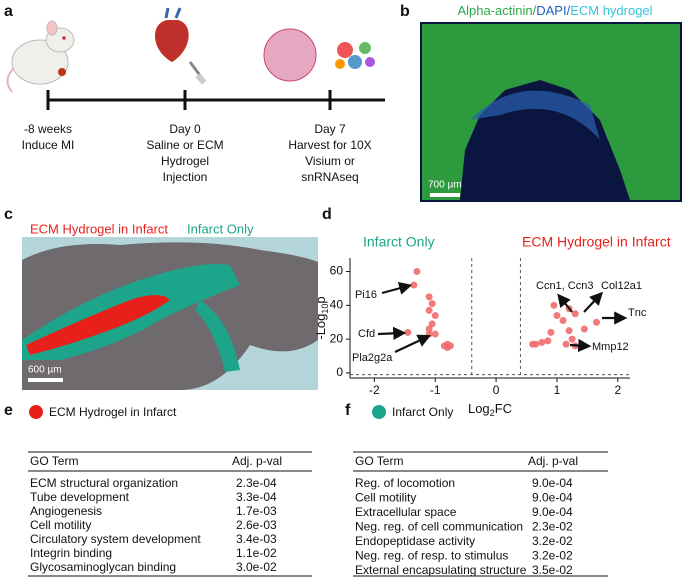 The image size is (685, 583). Describe the element at coordinates (115, 539) in the screenshot. I see `go-term: Circulatory system development` at that location.